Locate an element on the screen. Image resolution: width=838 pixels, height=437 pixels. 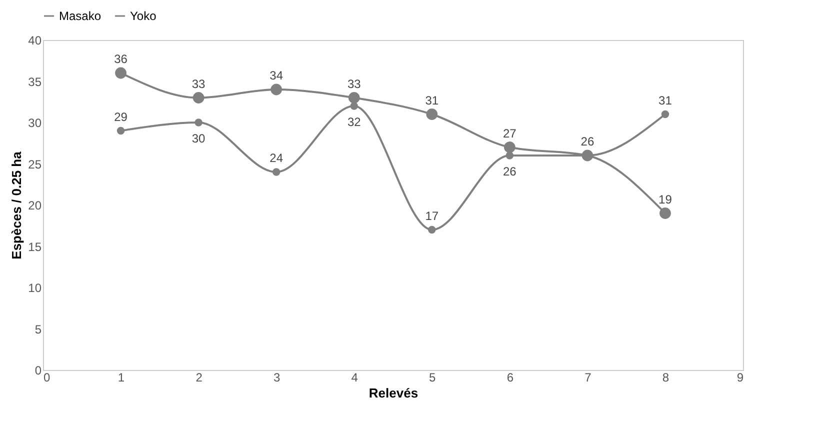
y-tick-label: 40 is located at coordinates (35, 41).